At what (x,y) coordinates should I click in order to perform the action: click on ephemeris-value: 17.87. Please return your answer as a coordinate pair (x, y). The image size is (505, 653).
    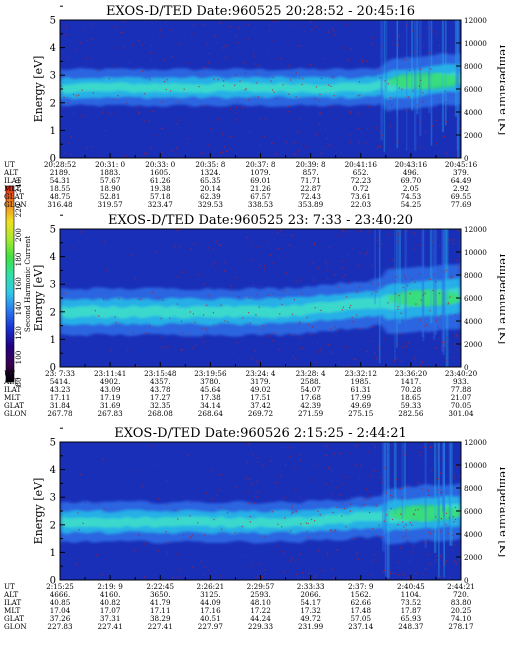
    Looking at the image, I should click on (411, 610).